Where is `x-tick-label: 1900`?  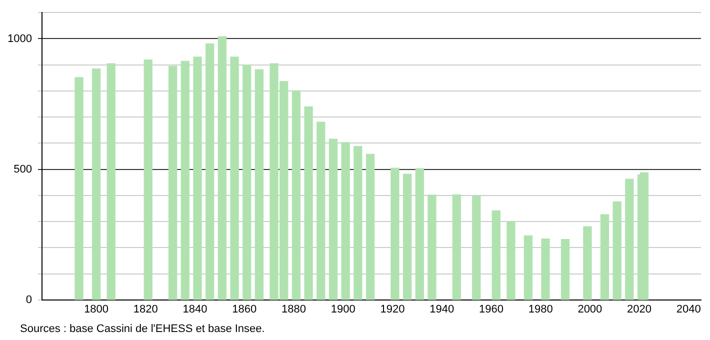 x-tick-label: 1900 is located at coordinates (343, 310).